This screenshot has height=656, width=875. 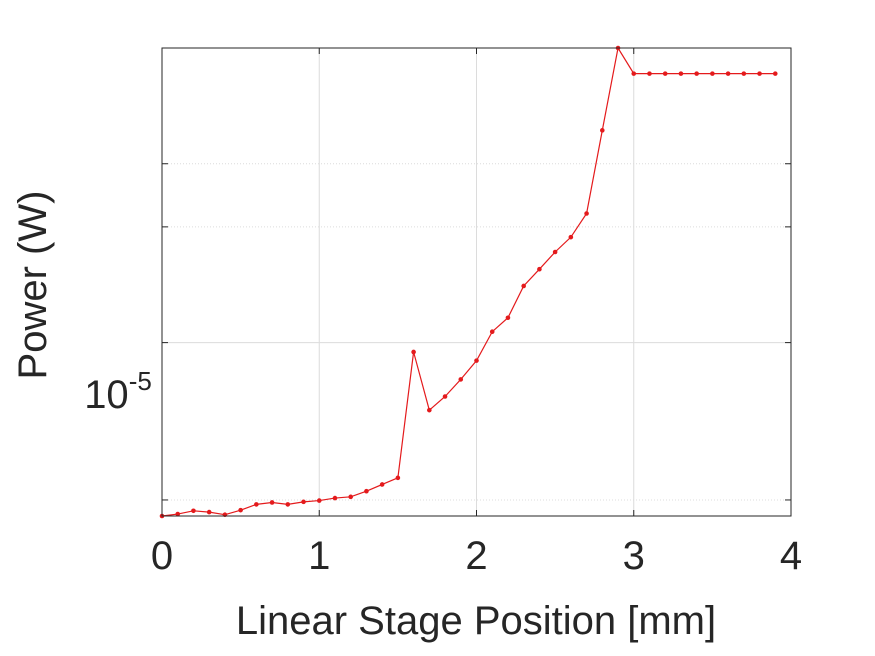 I want to click on y-tick-label-base: 10, so click(x=106, y=395).